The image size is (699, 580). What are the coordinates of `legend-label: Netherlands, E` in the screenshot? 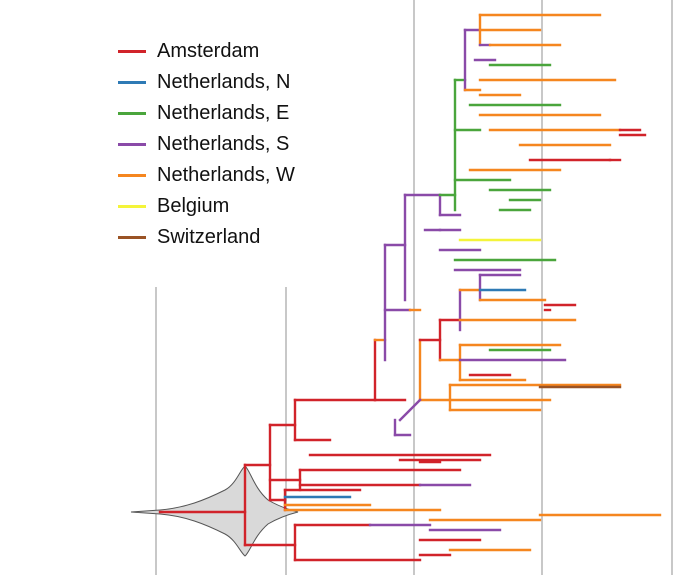 It's located at (223, 113).